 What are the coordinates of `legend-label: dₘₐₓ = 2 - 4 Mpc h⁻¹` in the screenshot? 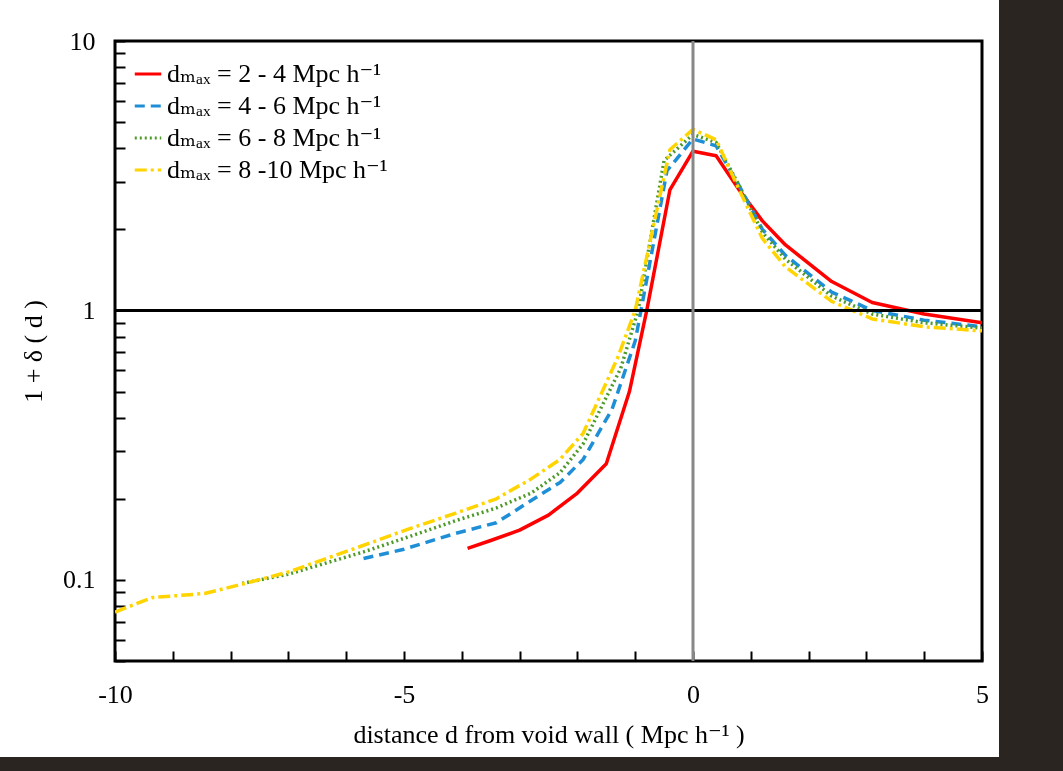 It's located at (274, 73).